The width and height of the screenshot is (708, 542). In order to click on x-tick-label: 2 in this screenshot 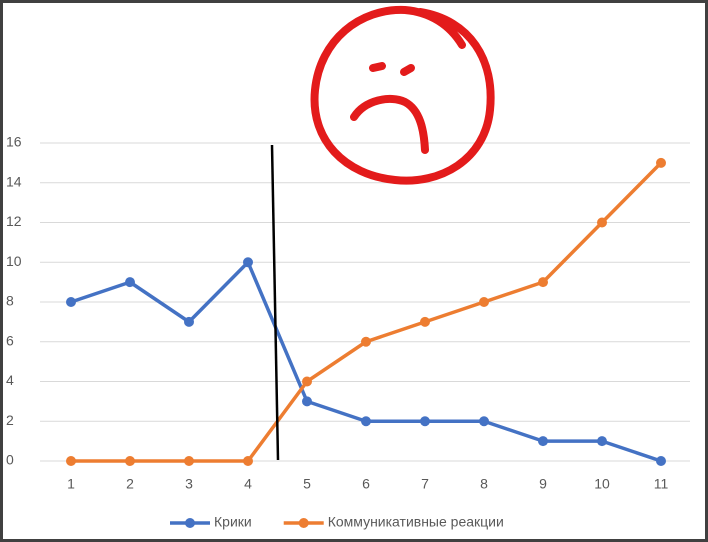, I will do `click(130, 484)`.